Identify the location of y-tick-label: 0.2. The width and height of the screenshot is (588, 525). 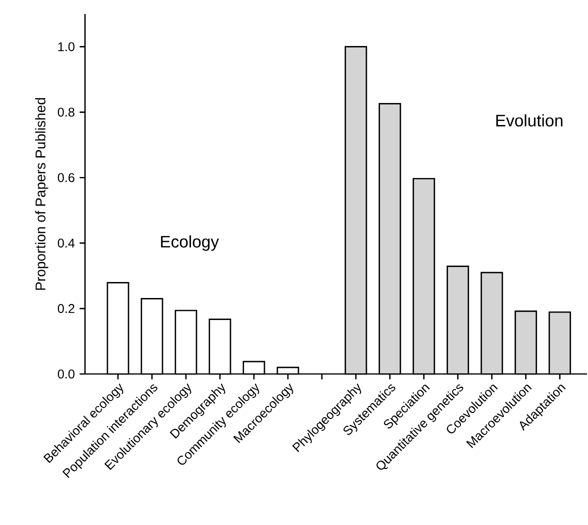
(66, 309).